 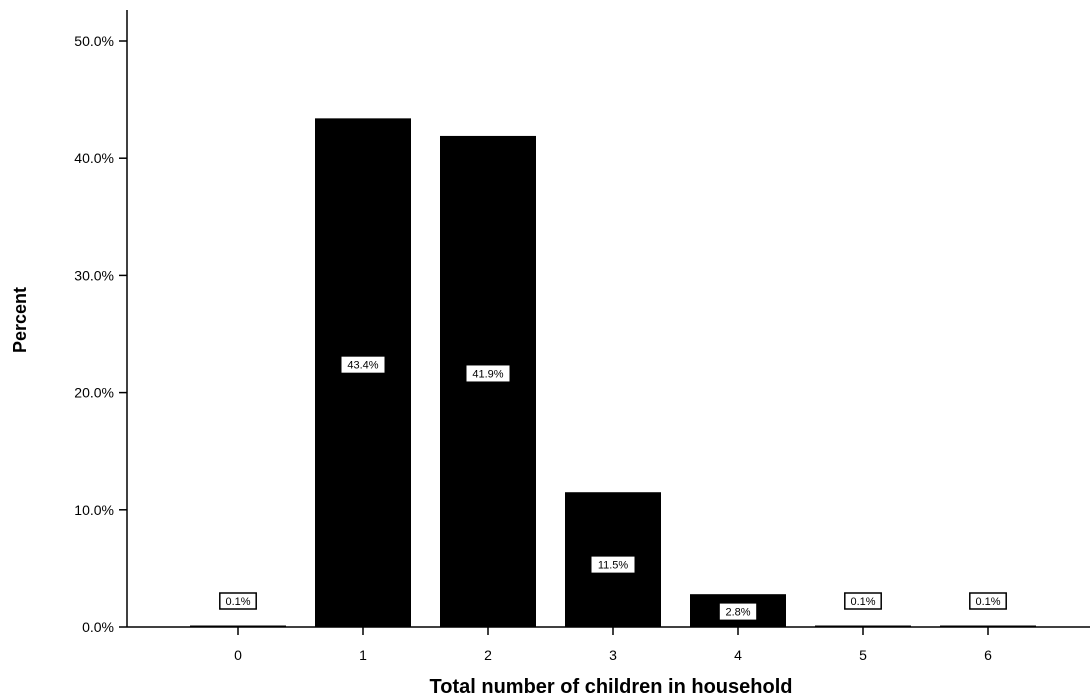 I want to click on x-axis-ticks: 0 1 2 3 4 5 6, so click(x=613, y=645).